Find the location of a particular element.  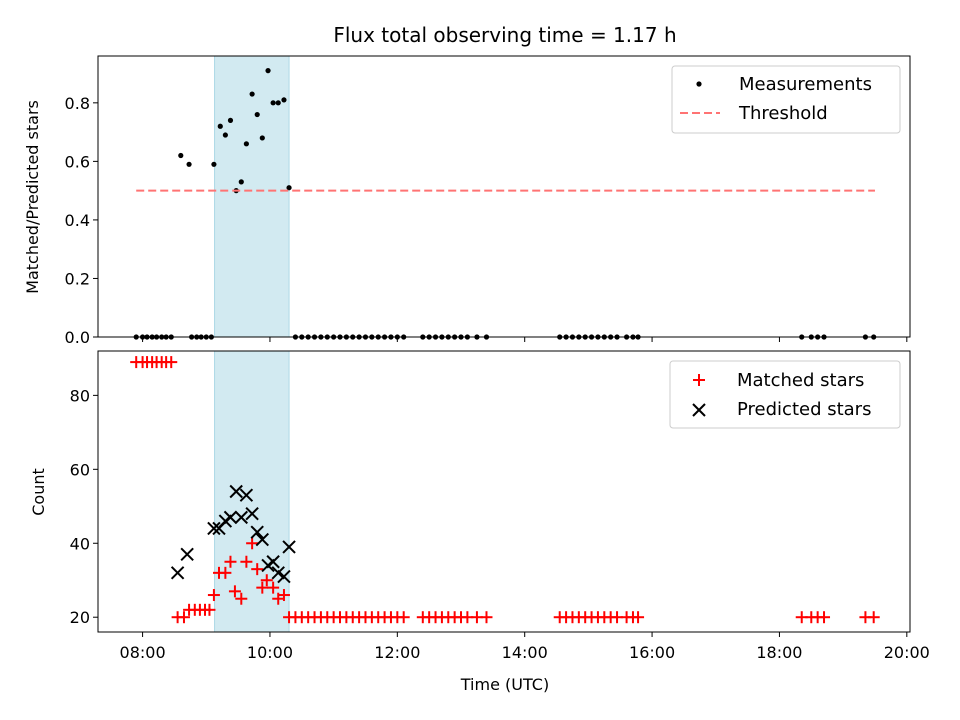

shaded-interval-top is located at coordinates (252, 196).